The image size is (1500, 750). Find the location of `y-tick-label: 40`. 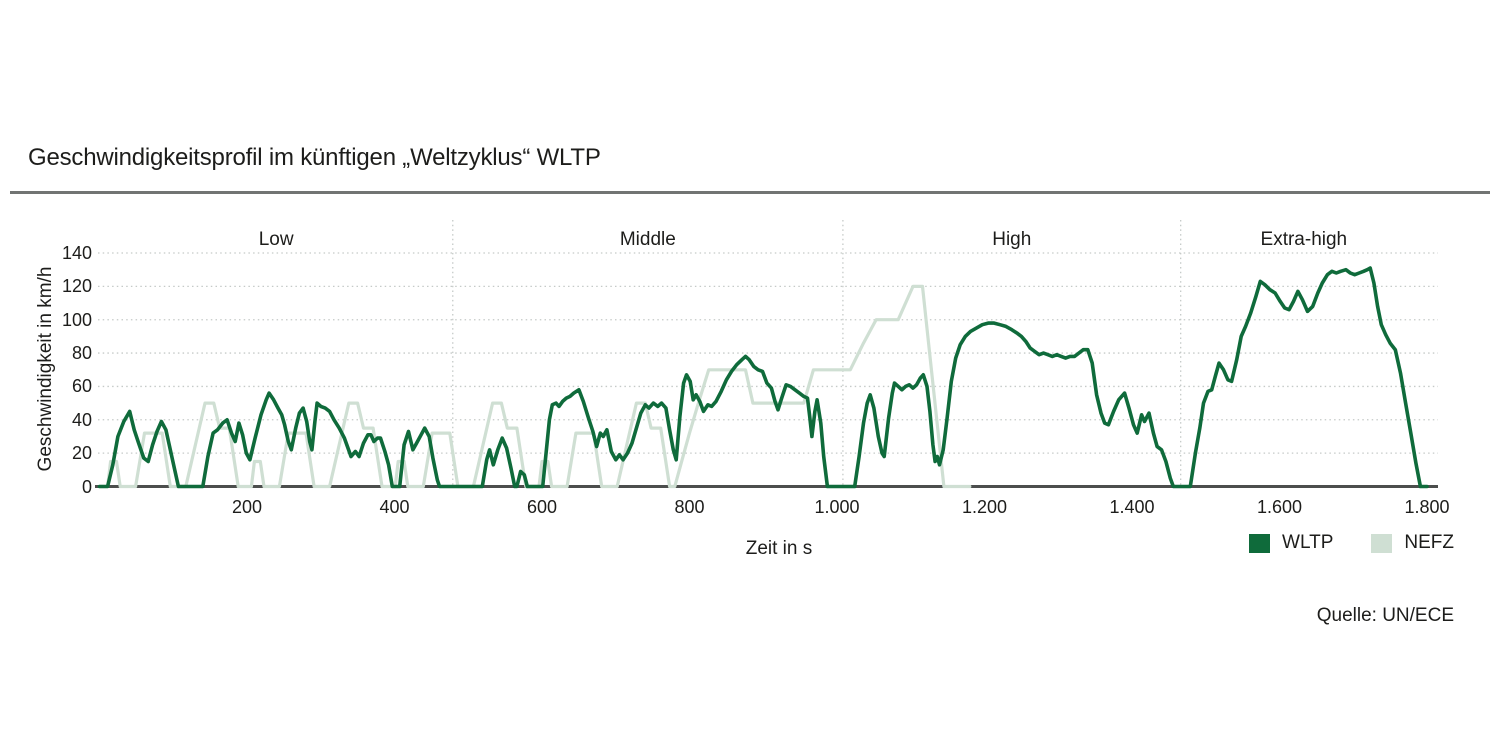

y-tick-label: 40 is located at coordinates (81, 419).